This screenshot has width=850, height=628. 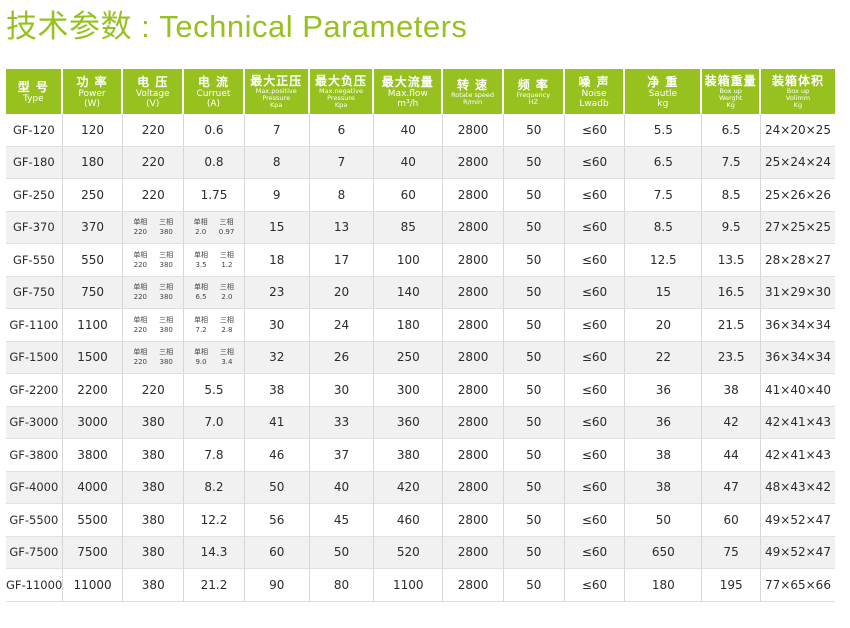 What do you see at coordinates (214, 487) in the screenshot?
I see `cell-current: 8.2` at bounding box center [214, 487].